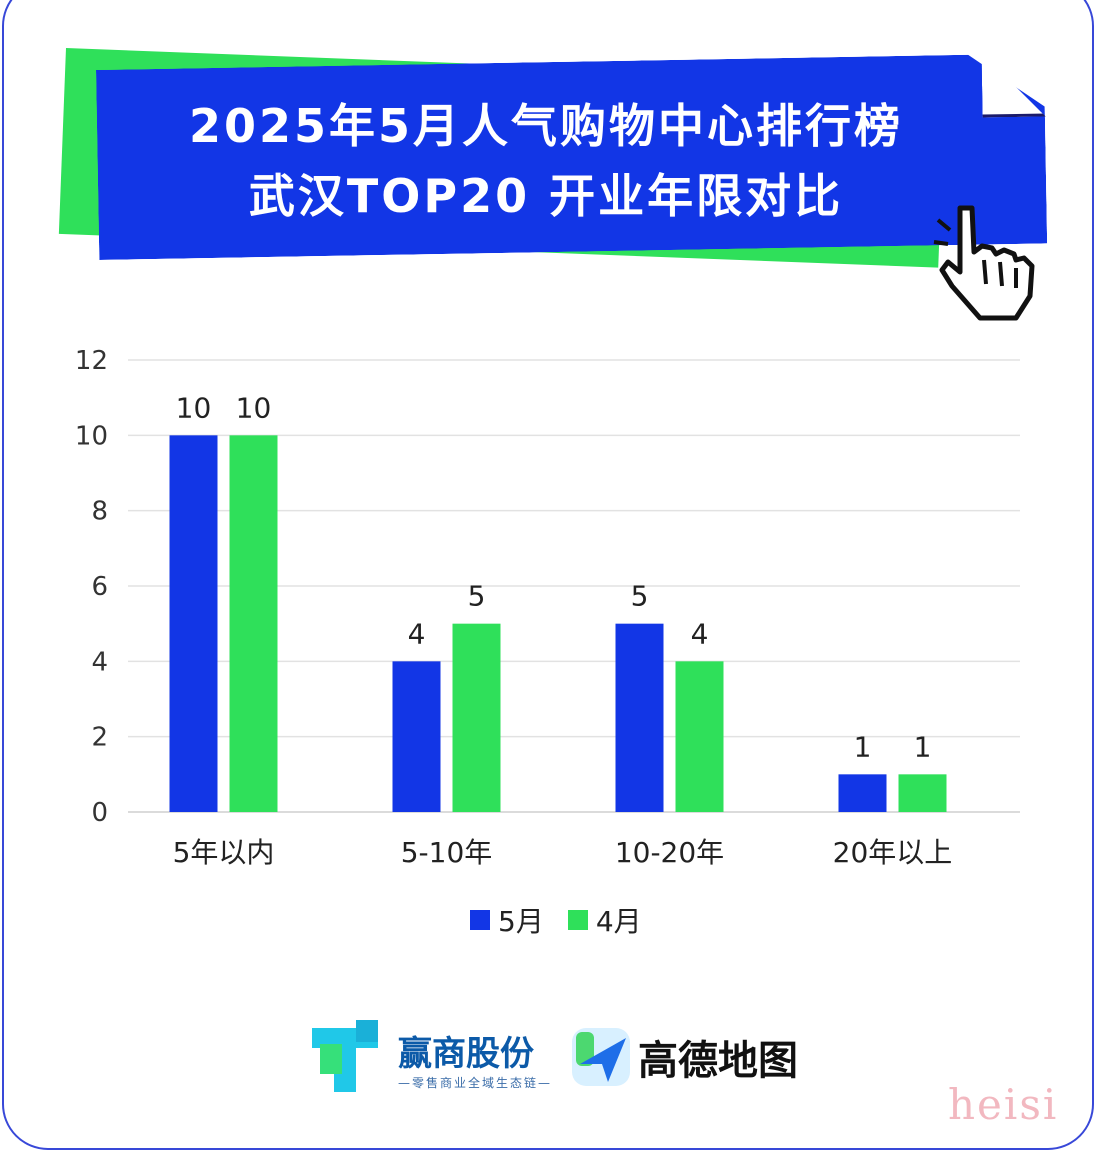  What do you see at coordinates (466, 1054) in the screenshot?
I see `brand-yingshang: 赢商股份` at bounding box center [466, 1054].